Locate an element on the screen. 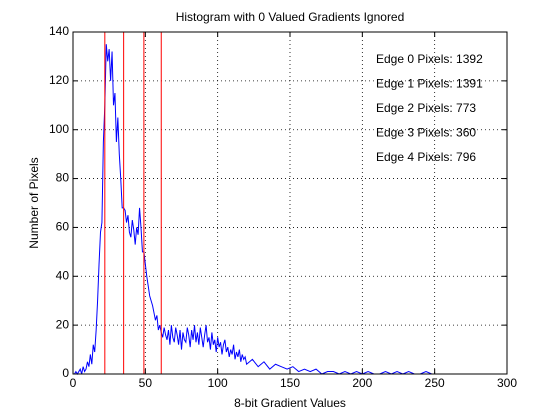  x-tick-label: 0 is located at coordinates (73, 383).